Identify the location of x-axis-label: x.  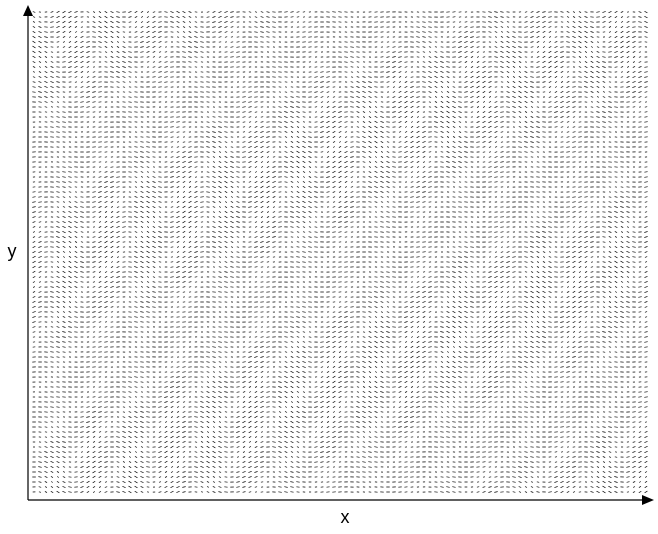
(345, 517).